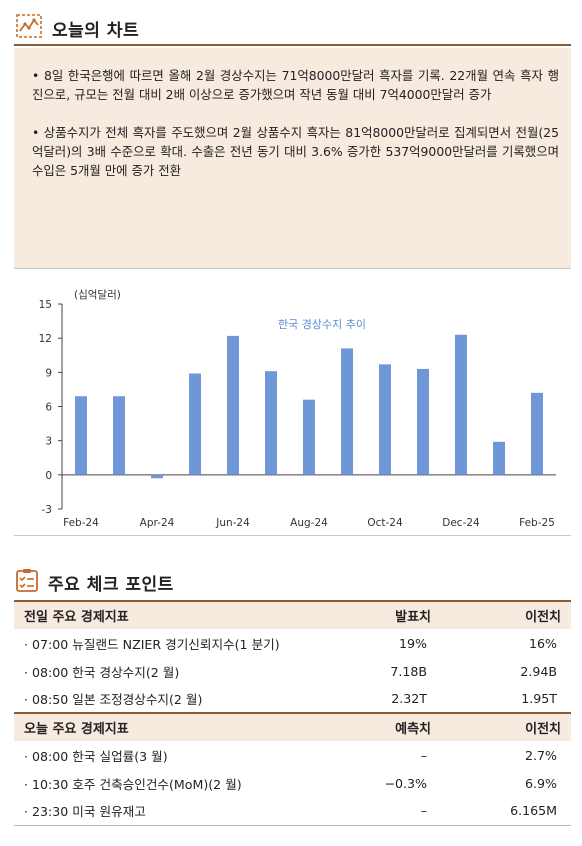 The width and height of the screenshot is (582, 846). Describe the element at coordinates (133, 784) in the screenshot. I see `row-label: · 10:30 호주 건축승인건수(MoM)(2 월)` at that location.